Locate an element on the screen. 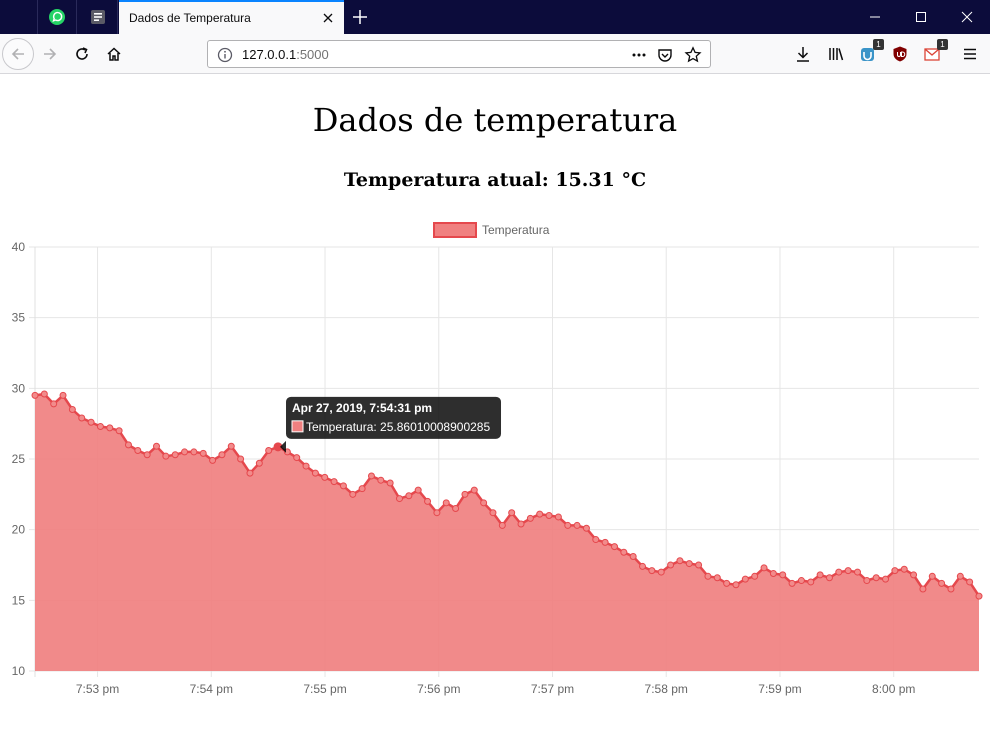 Image resolution: width=990 pixels, height=756 pixels. back-button is located at coordinates (18, 54).